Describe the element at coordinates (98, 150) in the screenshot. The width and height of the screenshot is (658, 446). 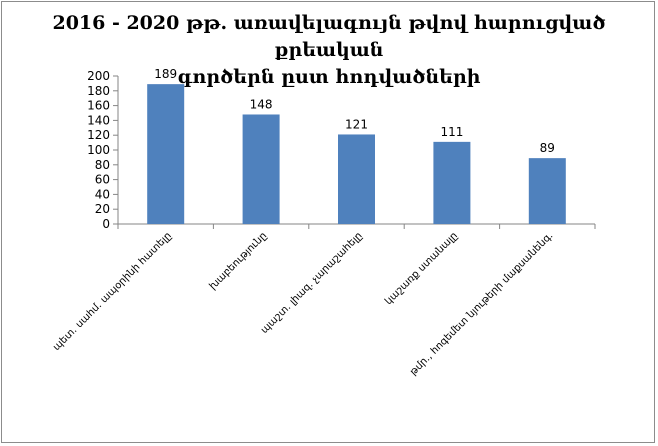
I see `y-tick-label: 100` at that location.